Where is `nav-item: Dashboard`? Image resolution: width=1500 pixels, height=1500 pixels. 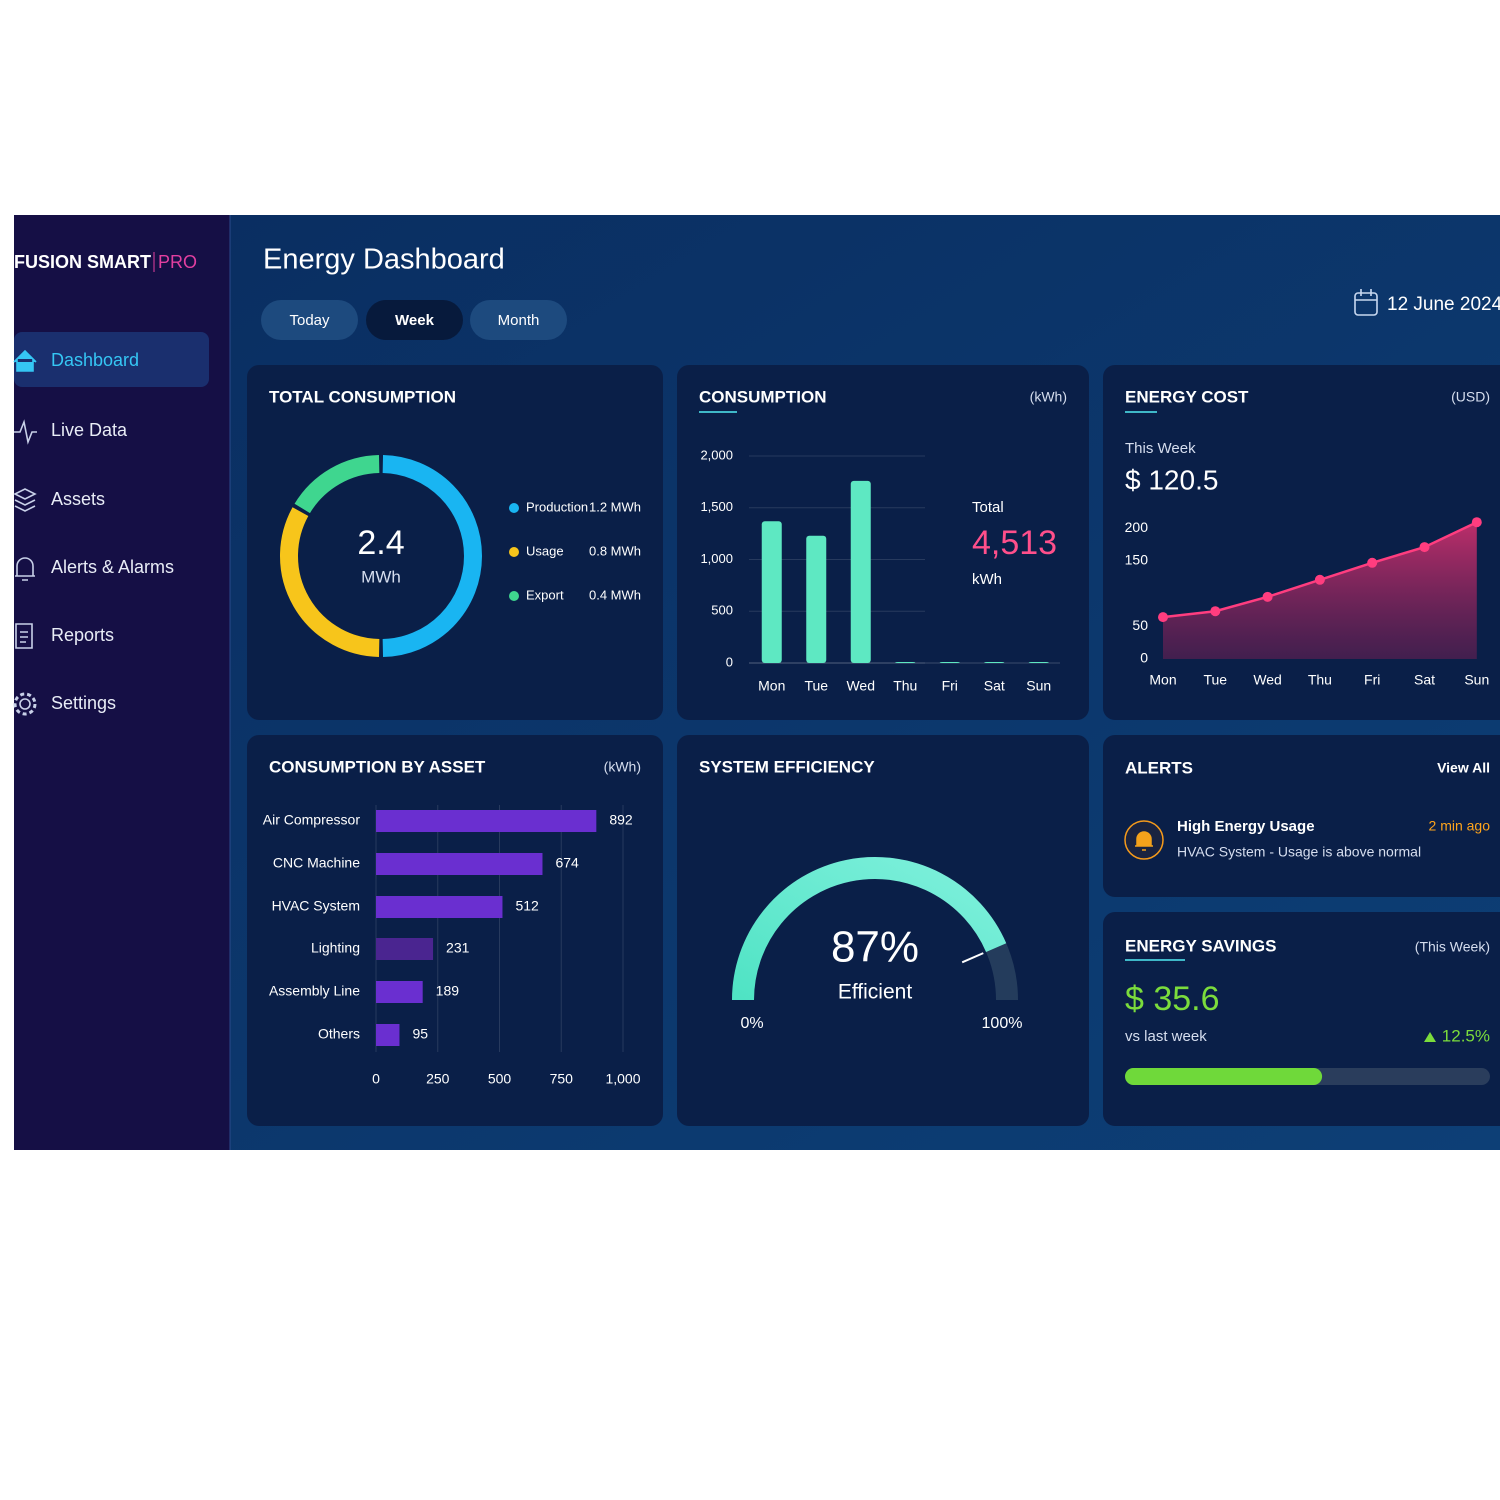
nav-item: Dashboard is located at coordinates (95, 360).